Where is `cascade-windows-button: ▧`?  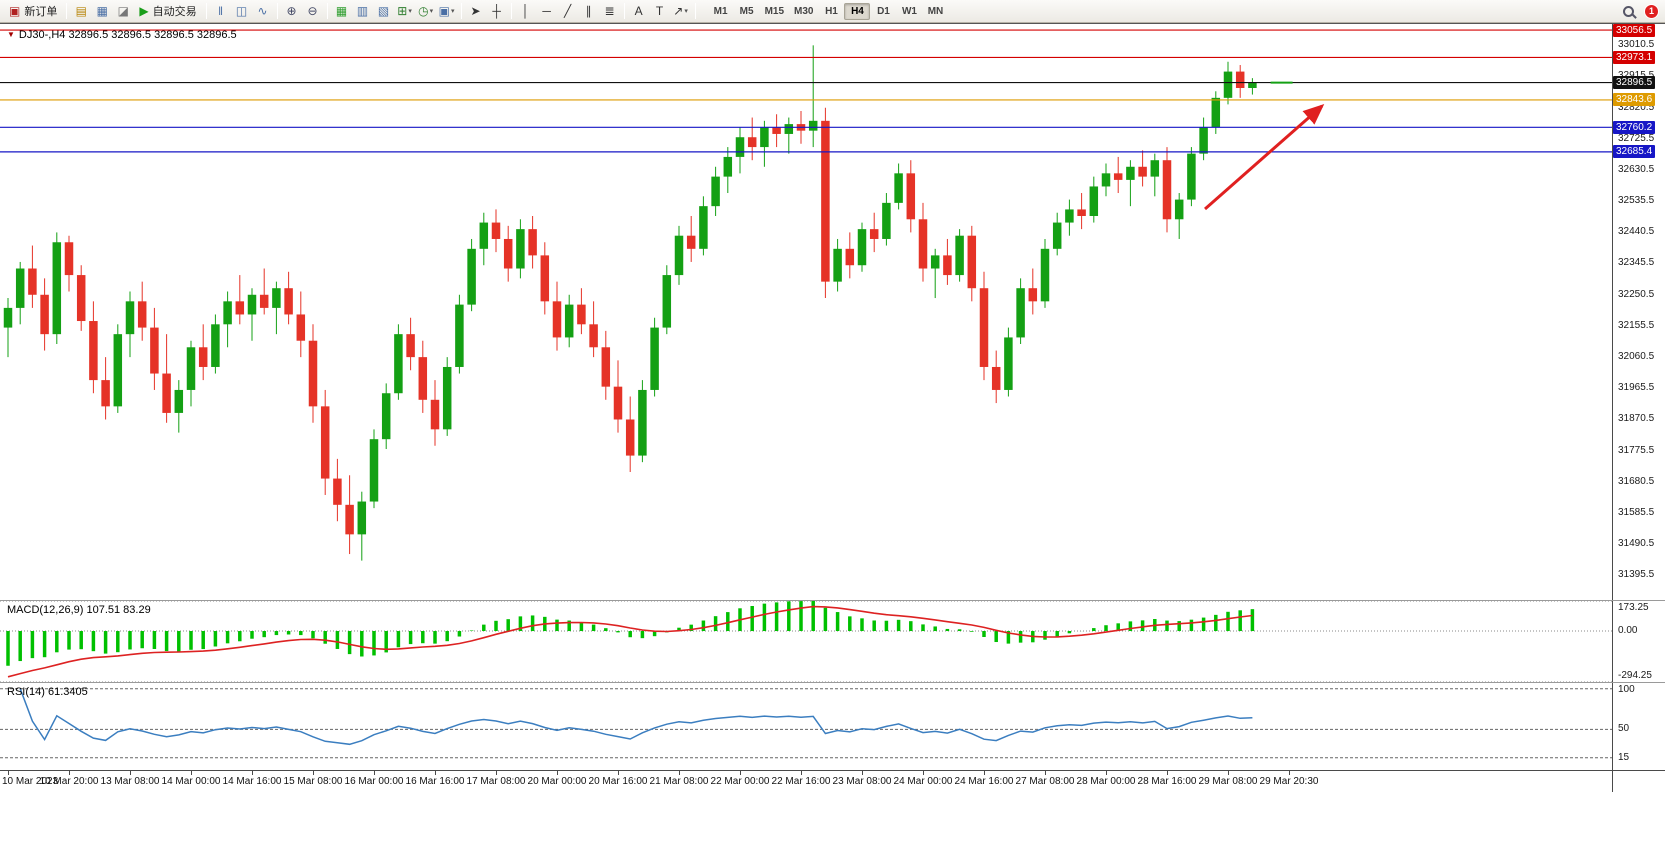 cascade-windows-button: ▧ is located at coordinates (384, 11).